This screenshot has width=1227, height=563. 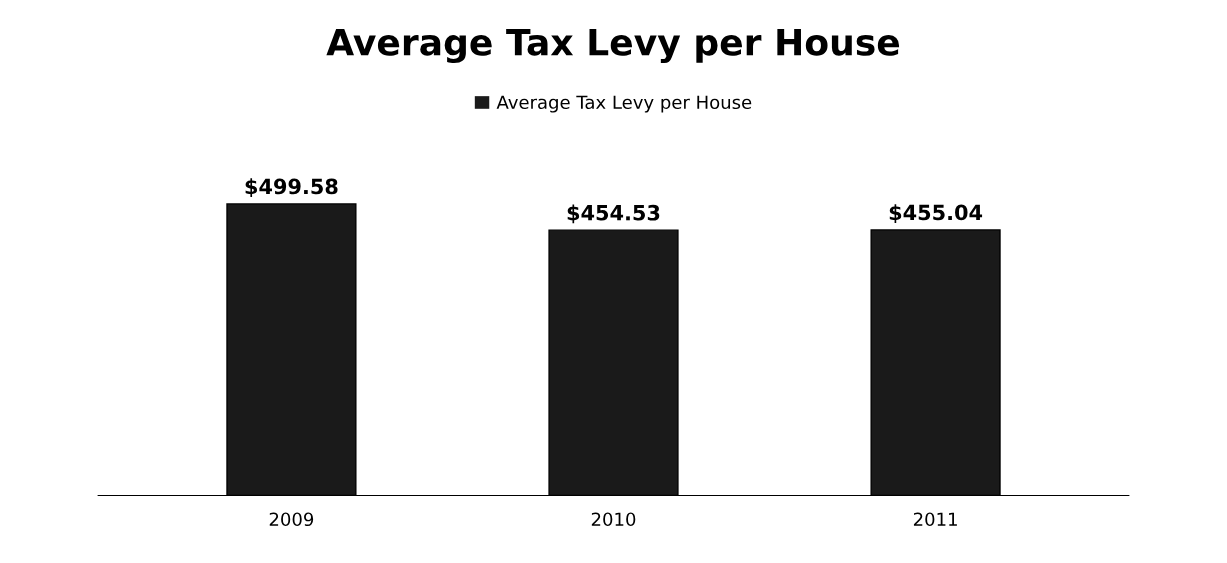 What do you see at coordinates (613, 46) in the screenshot?
I see `chart-title: Average Tax Levy per House` at bounding box center [613, 46].